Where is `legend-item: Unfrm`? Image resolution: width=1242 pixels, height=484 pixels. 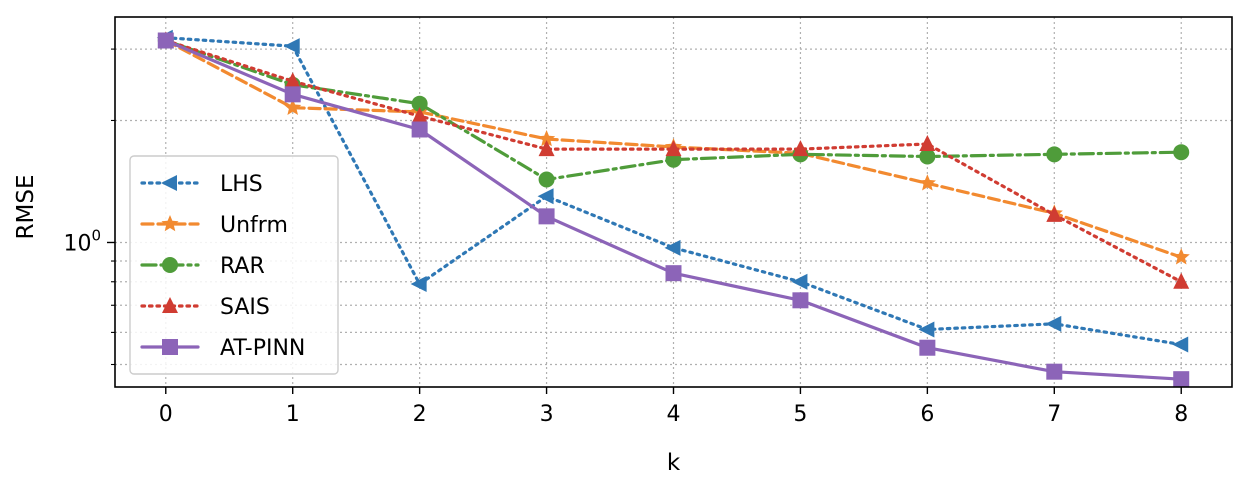
legend-item: Unfrm is located at coordinates (214, 225).